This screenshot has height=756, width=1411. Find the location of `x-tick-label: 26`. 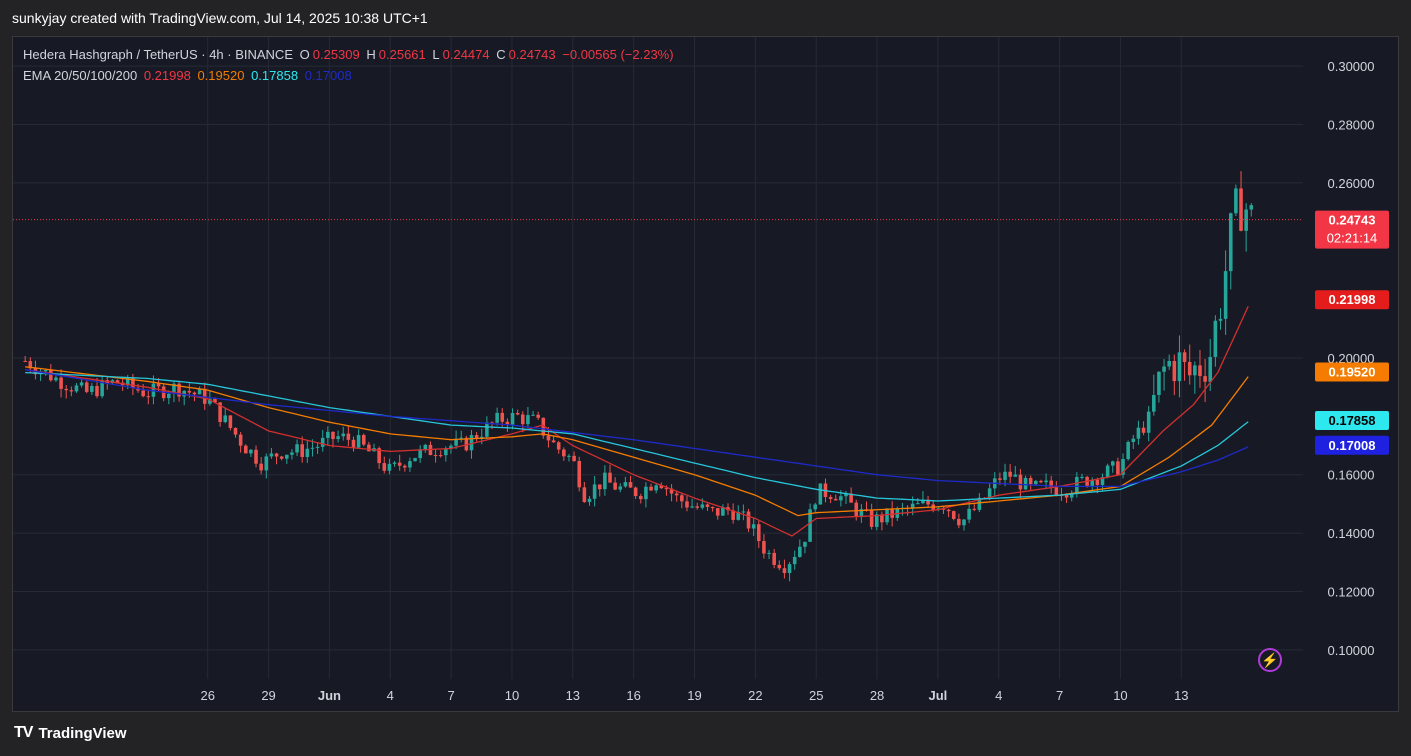

x-tick-label: 26 is located at coordinates (207, 695).